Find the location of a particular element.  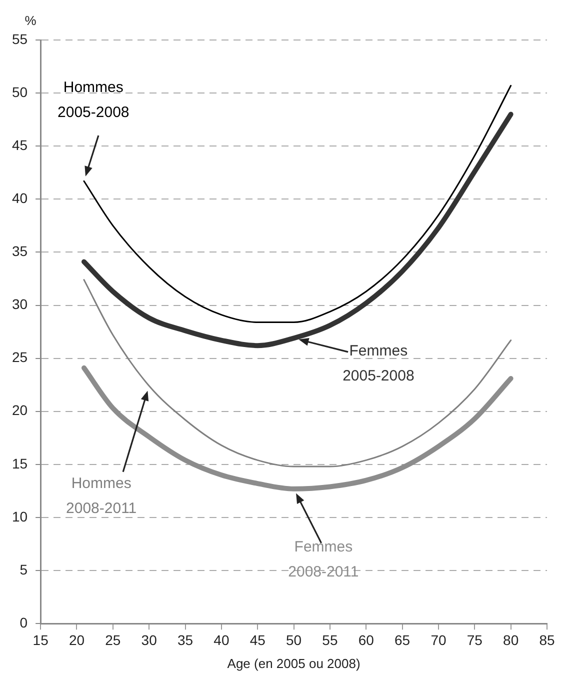

x-tick-label: 20 is located at coordinates (76, 640).